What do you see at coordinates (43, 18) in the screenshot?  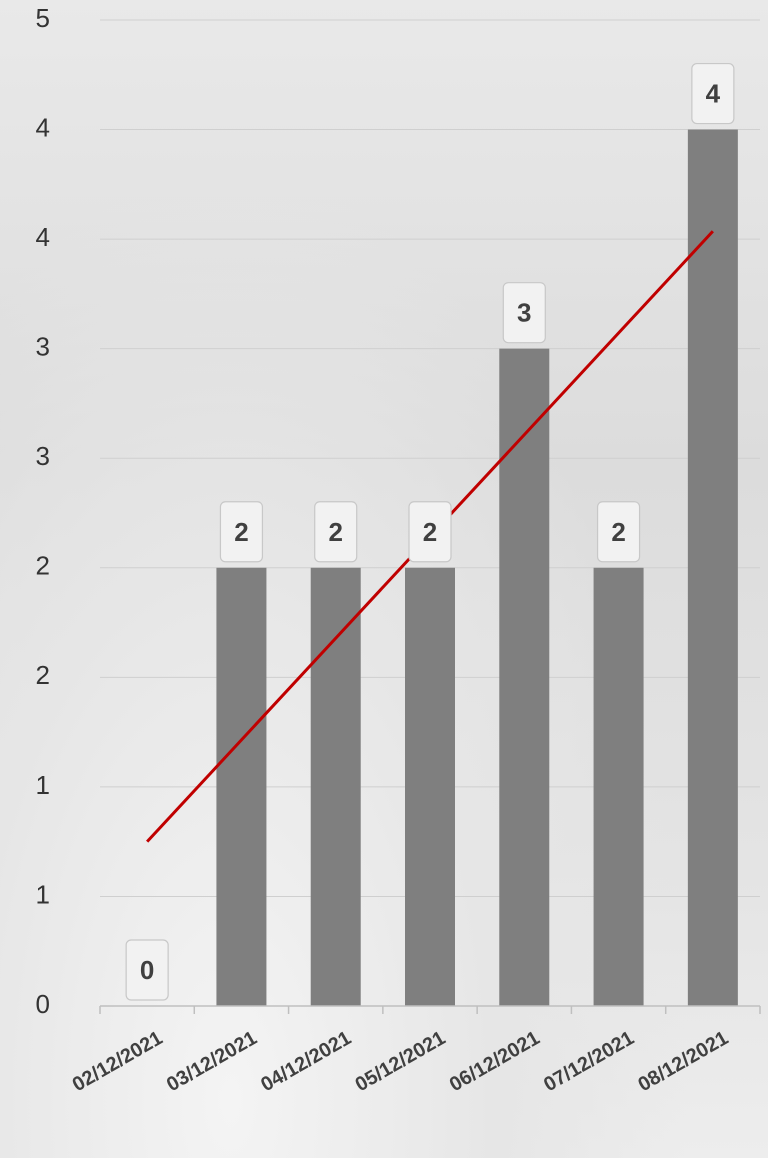 I see `y-tick-label: 5` at bounding box center [43, 18].